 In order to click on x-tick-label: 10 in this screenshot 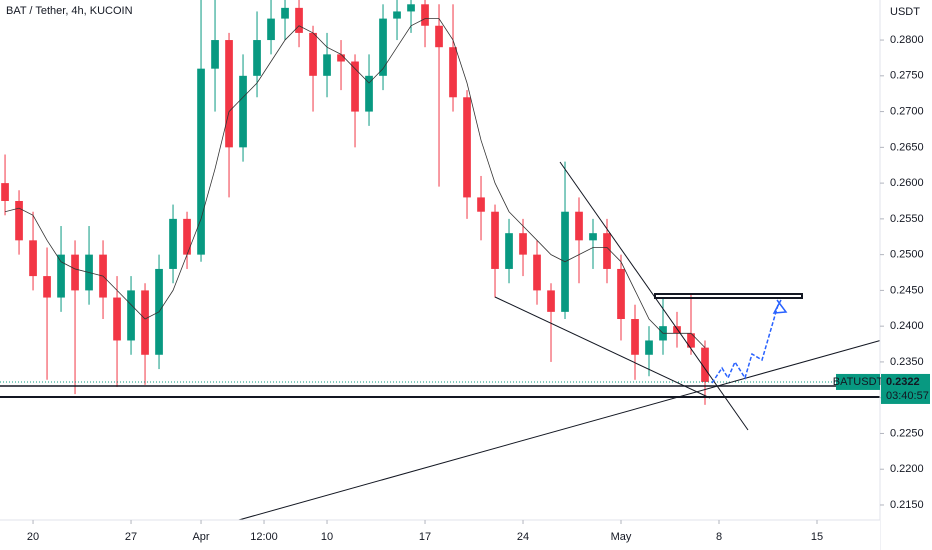, I will do `click(327, 537)`.